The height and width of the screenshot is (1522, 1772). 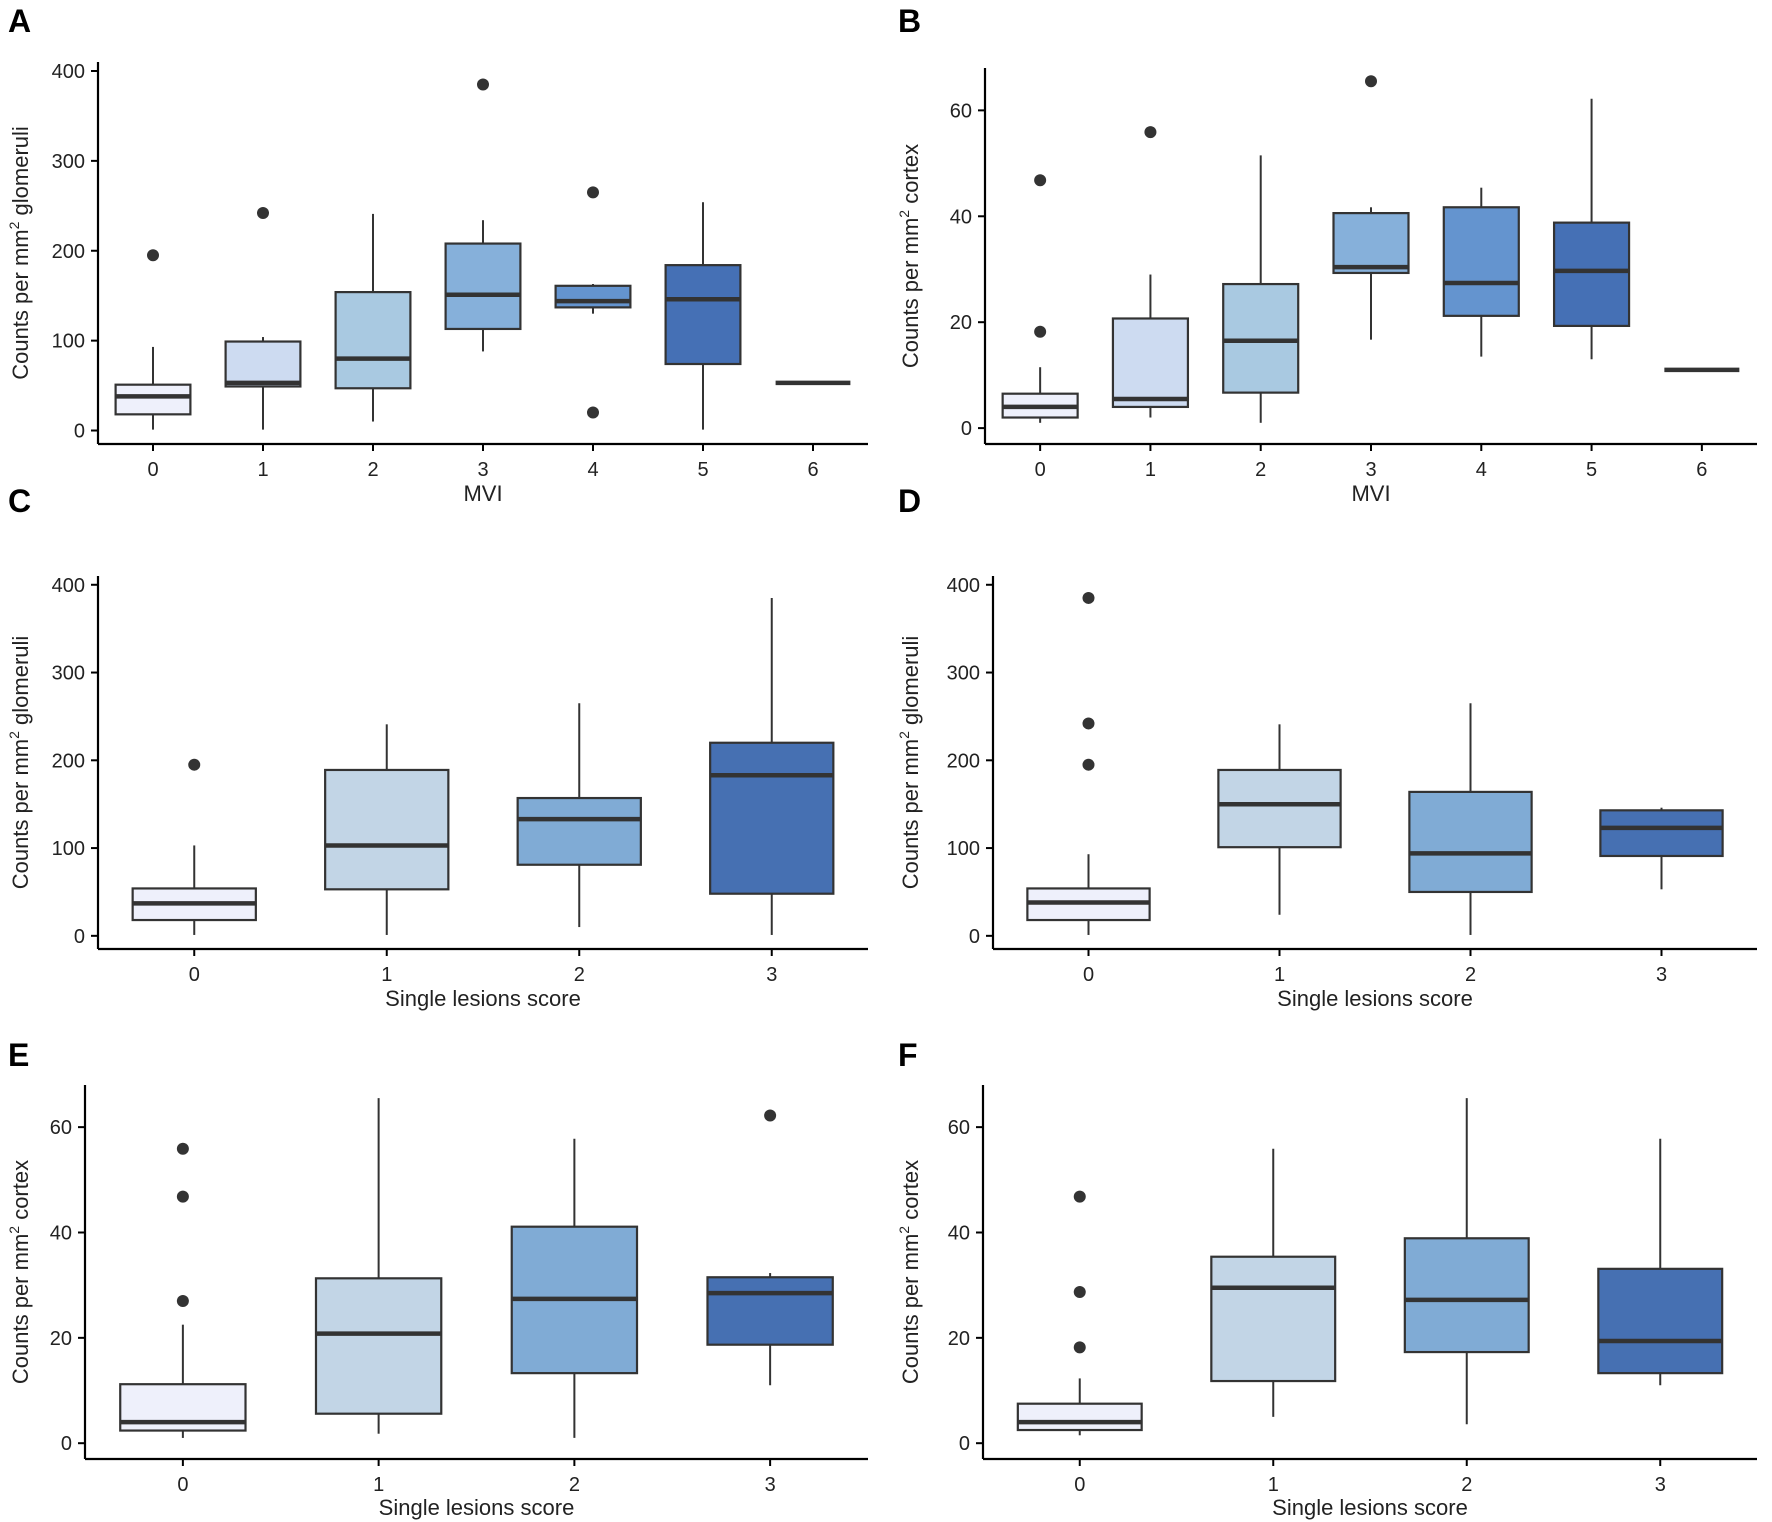 I want to click on panel-label: A, so click(x=19, y=21).